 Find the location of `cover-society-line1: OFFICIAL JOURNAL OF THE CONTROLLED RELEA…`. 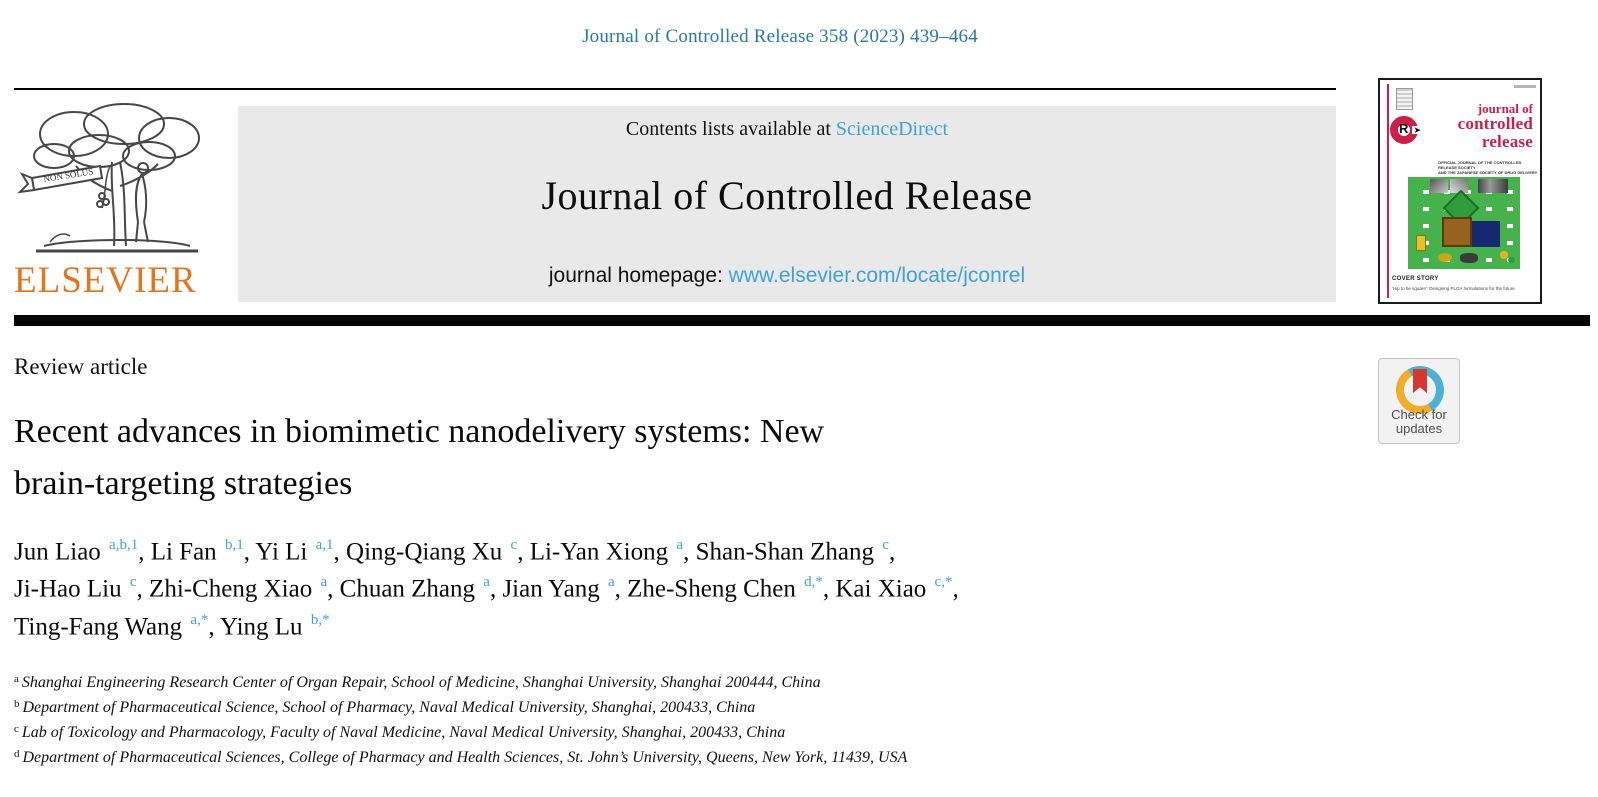

cover-society-line1: OFFICIAL JOURNAL OF THE CONTROLLED RELEA… is located at coordinates (1480, 165).